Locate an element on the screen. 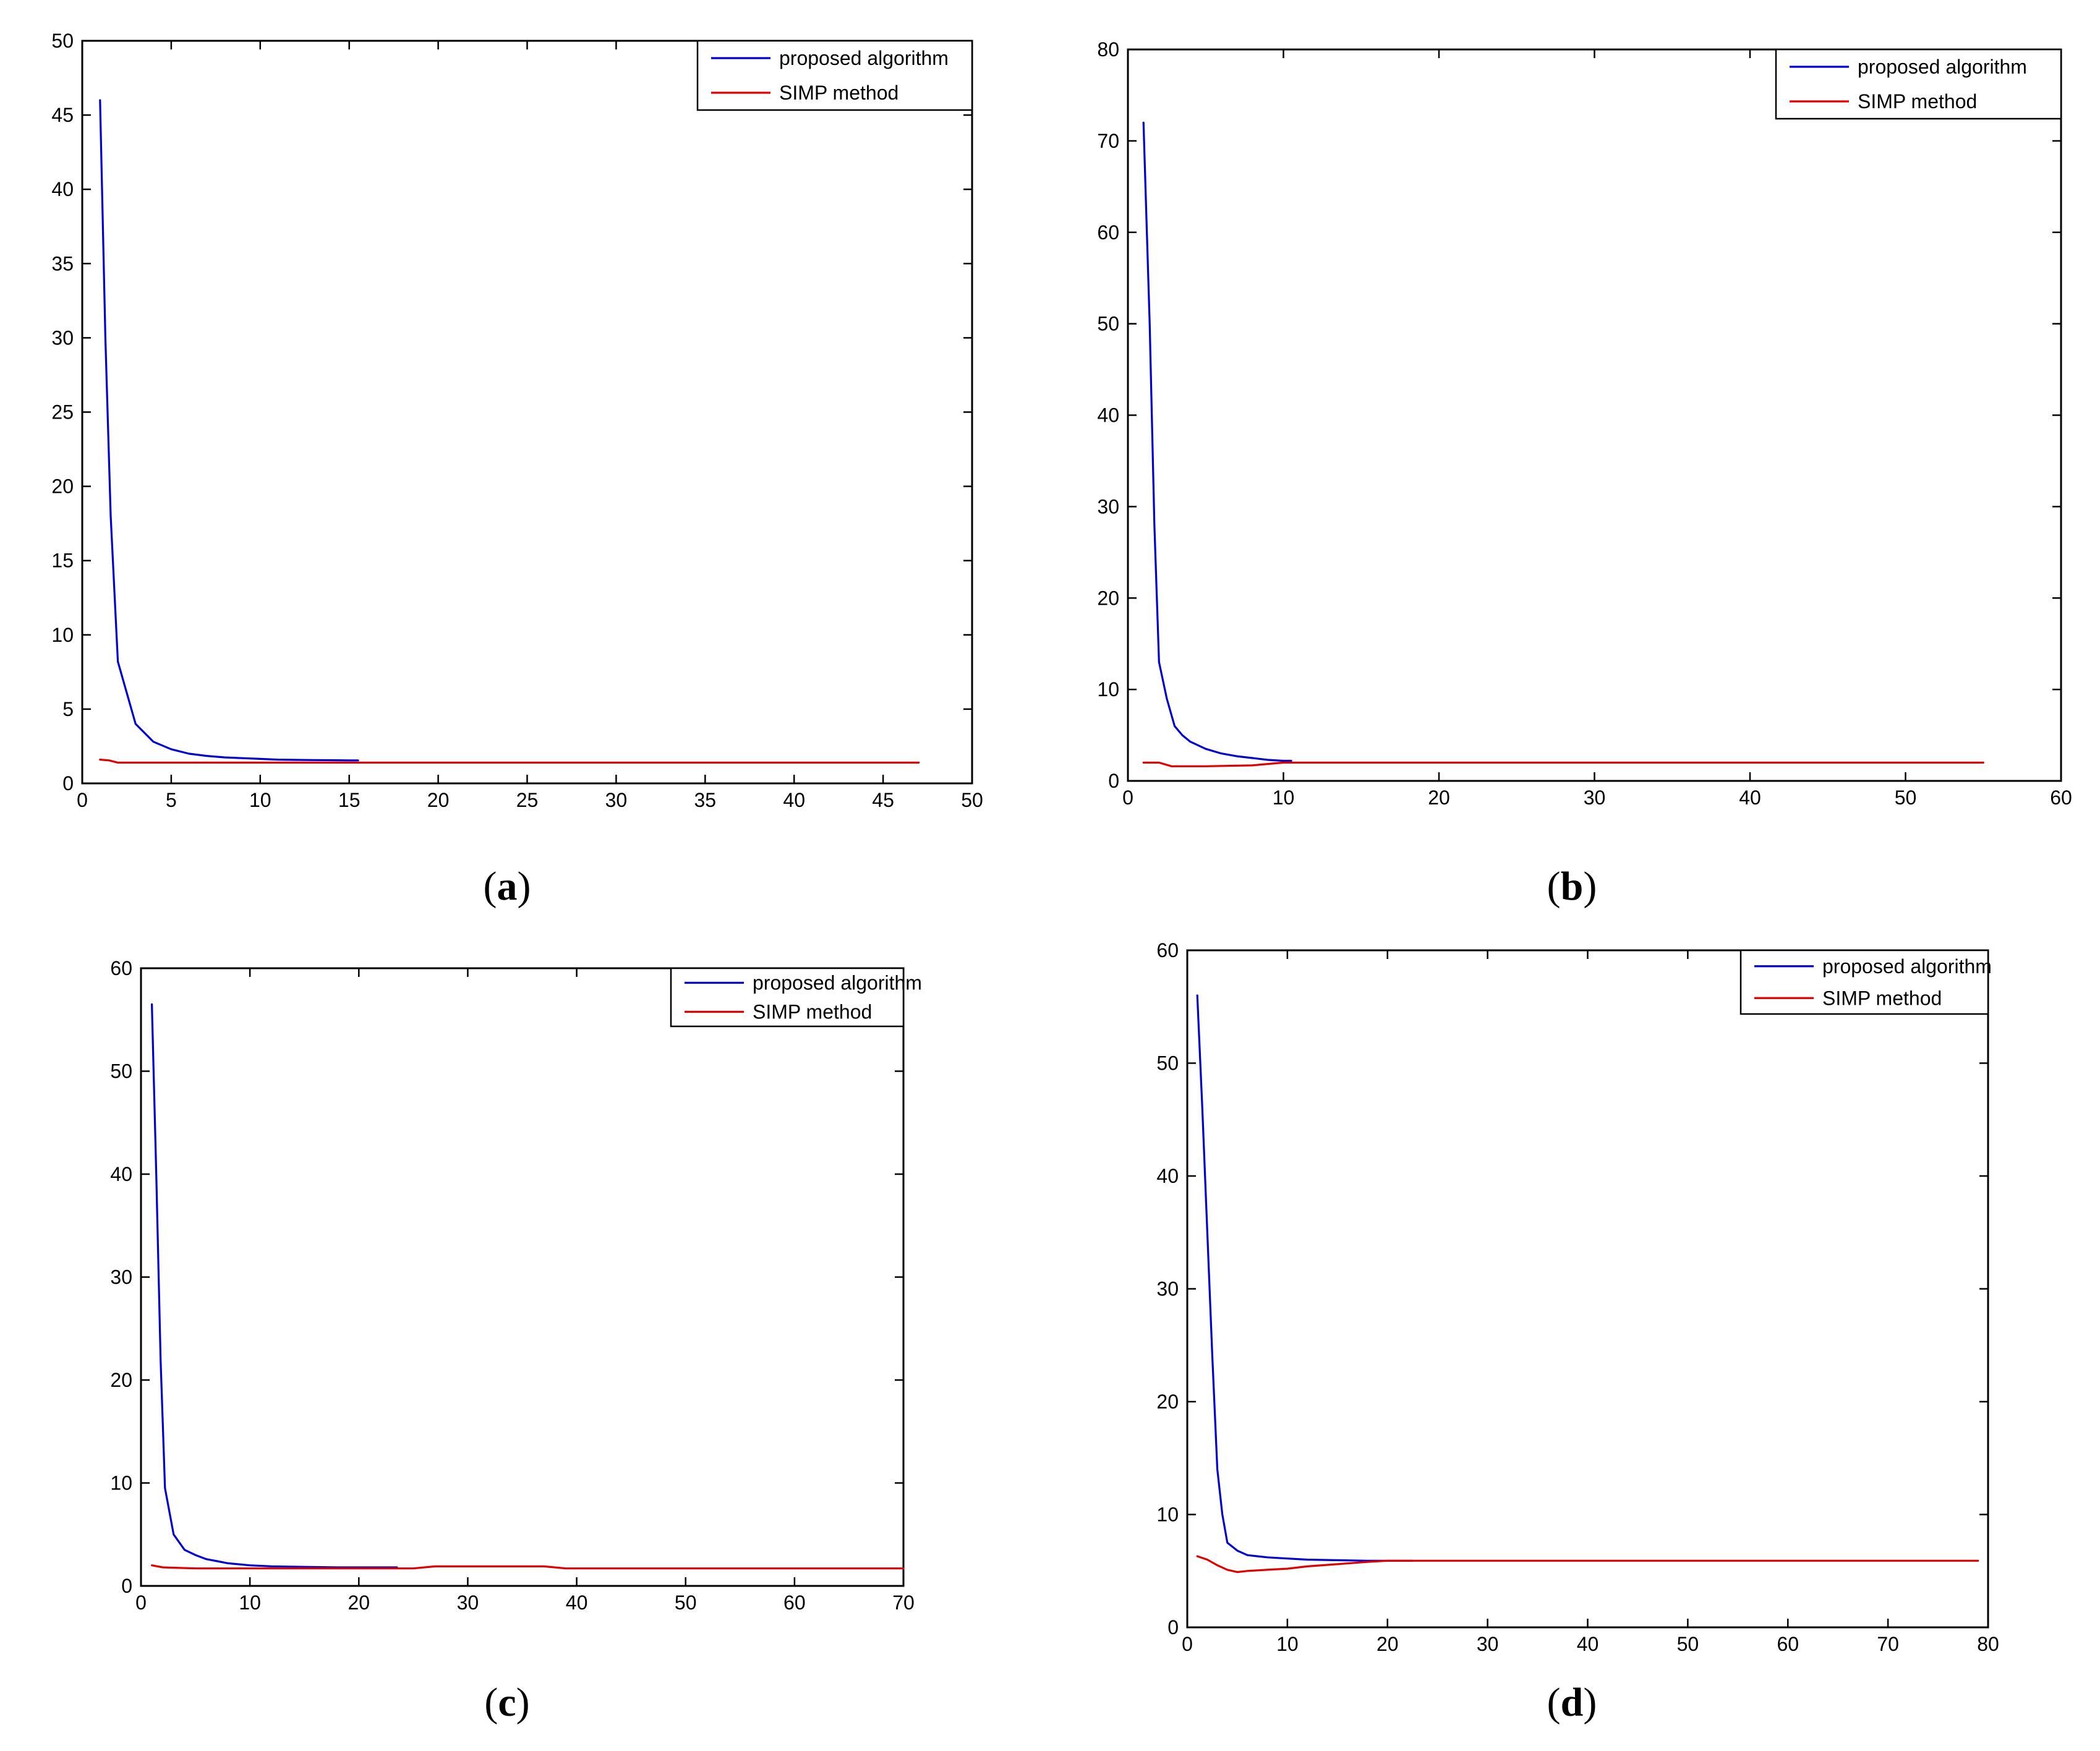  panel-caption: (d) is located at coordinates (1572, 1702).